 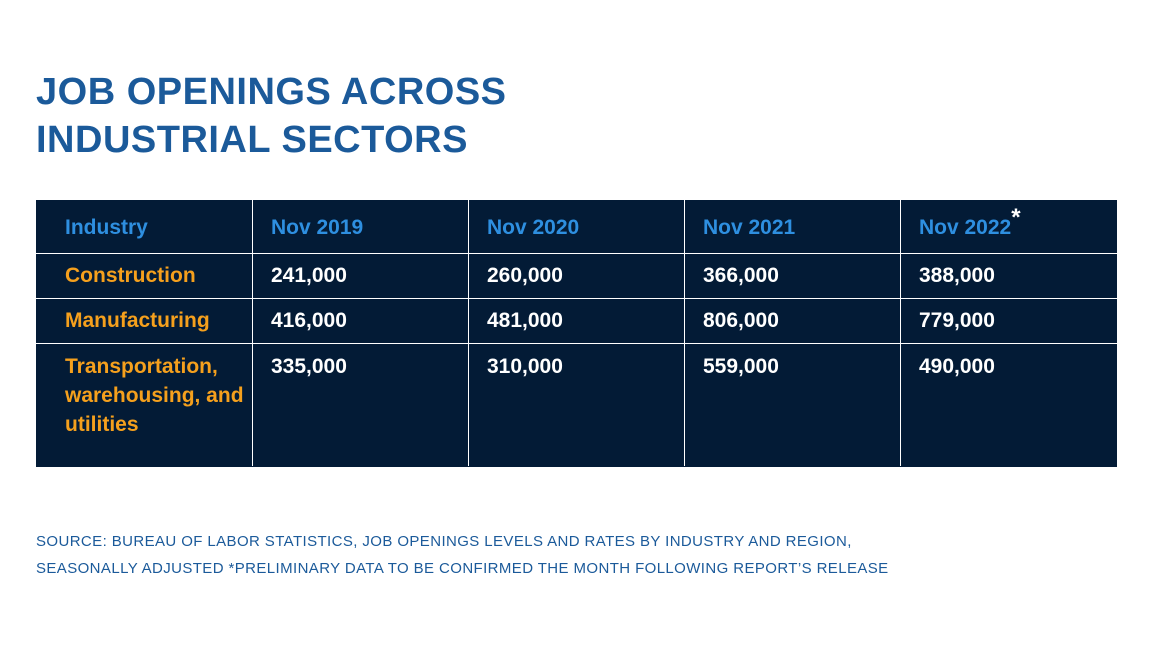 What do you see at coordinates (386, 116) in the screenshot?
I see `page-title: JOB OPENINGS ACROSS INDUSTRIAL SECTORS` at bounding box center [386, 116].